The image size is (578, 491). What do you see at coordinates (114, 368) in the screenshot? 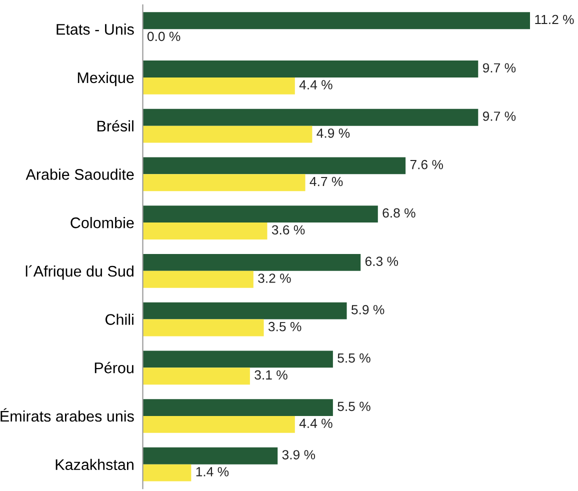
I see `y-tick-label: Pérou` at bounding box center [114, 368].